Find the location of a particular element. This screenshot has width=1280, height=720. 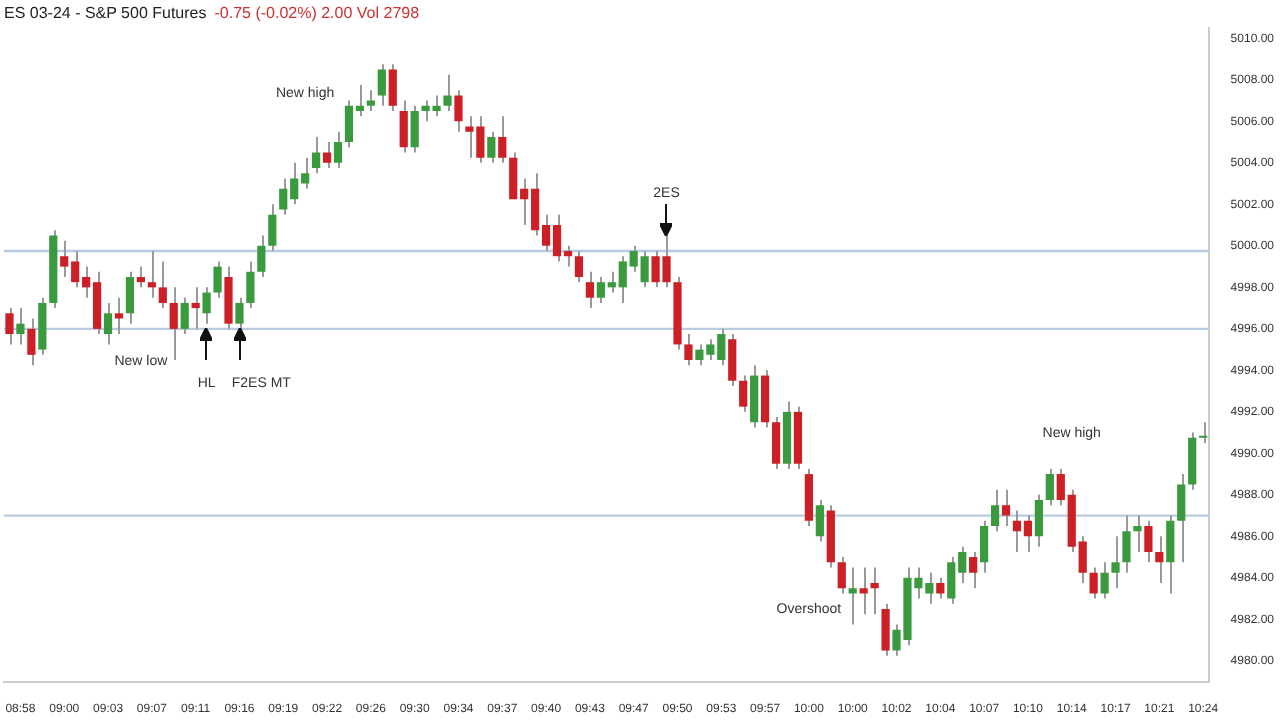

chart-title: ES 03-24 - S&P 500 Futures is located at coordinates (105, 13).